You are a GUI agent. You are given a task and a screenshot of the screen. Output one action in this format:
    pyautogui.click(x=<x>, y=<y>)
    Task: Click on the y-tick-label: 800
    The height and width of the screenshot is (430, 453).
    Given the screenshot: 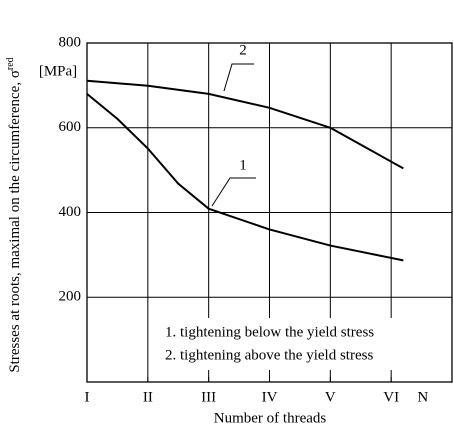 What is the action you would take?
    pyautogui.click(x=70, y=42)
    